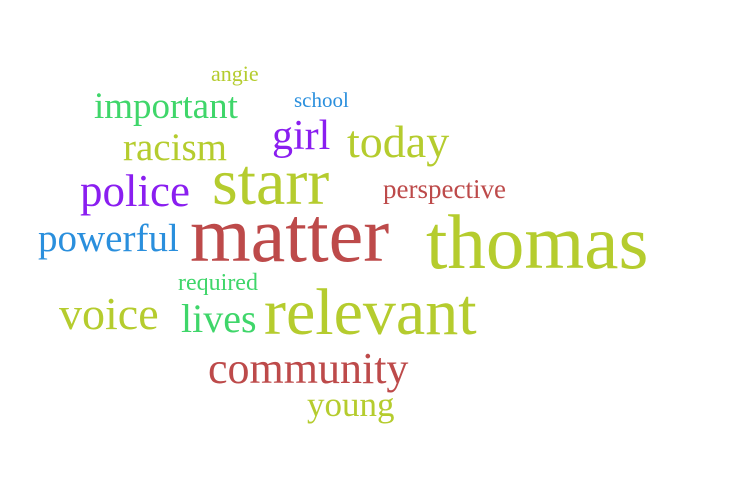 This screenshot has width=730, height=487. I want to click on word-angie: angie, so click(235, 73).